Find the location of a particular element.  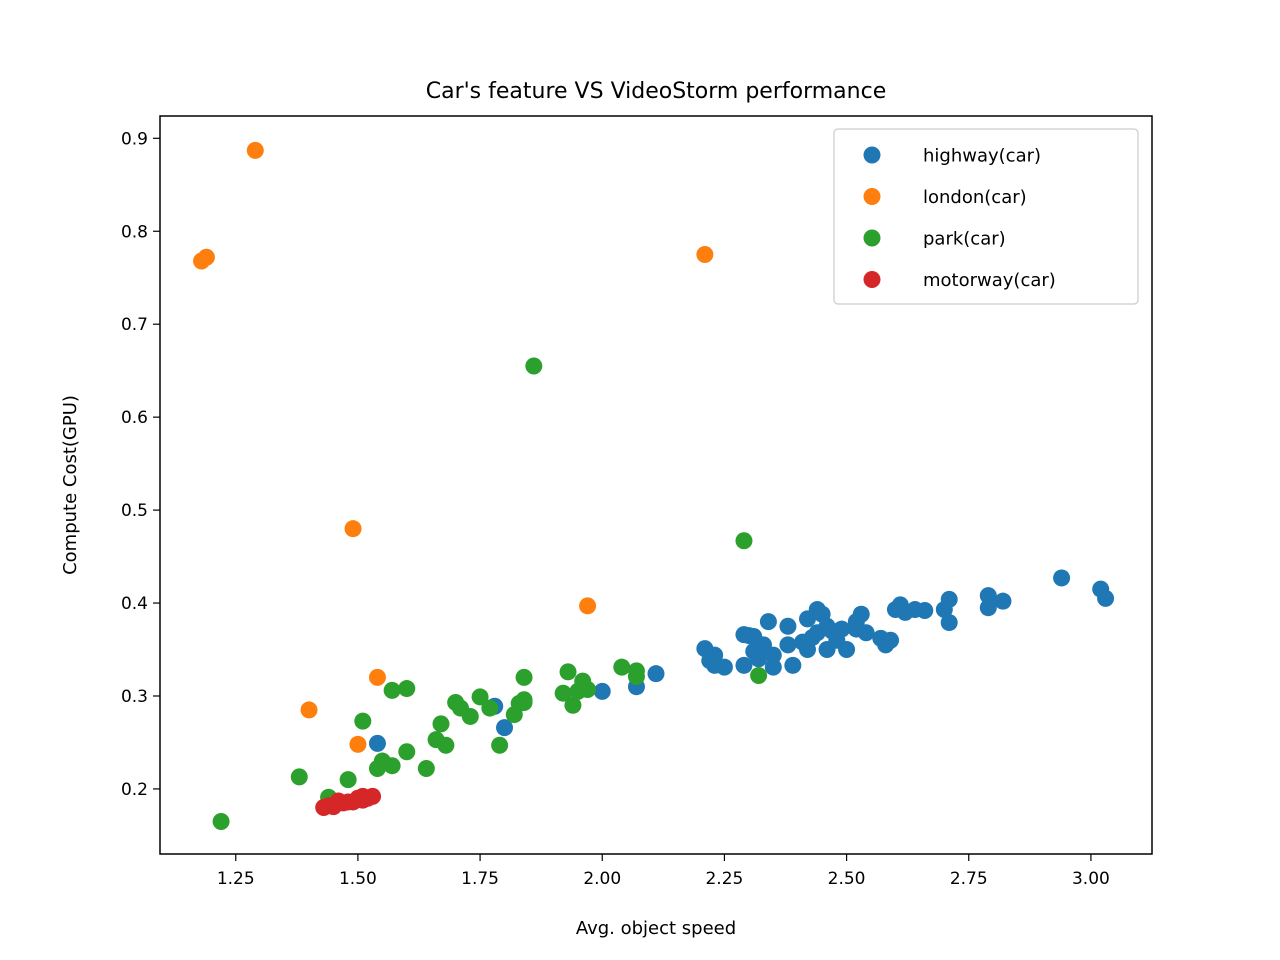

legend-label: london(car) is located at coordinates (975, 197).